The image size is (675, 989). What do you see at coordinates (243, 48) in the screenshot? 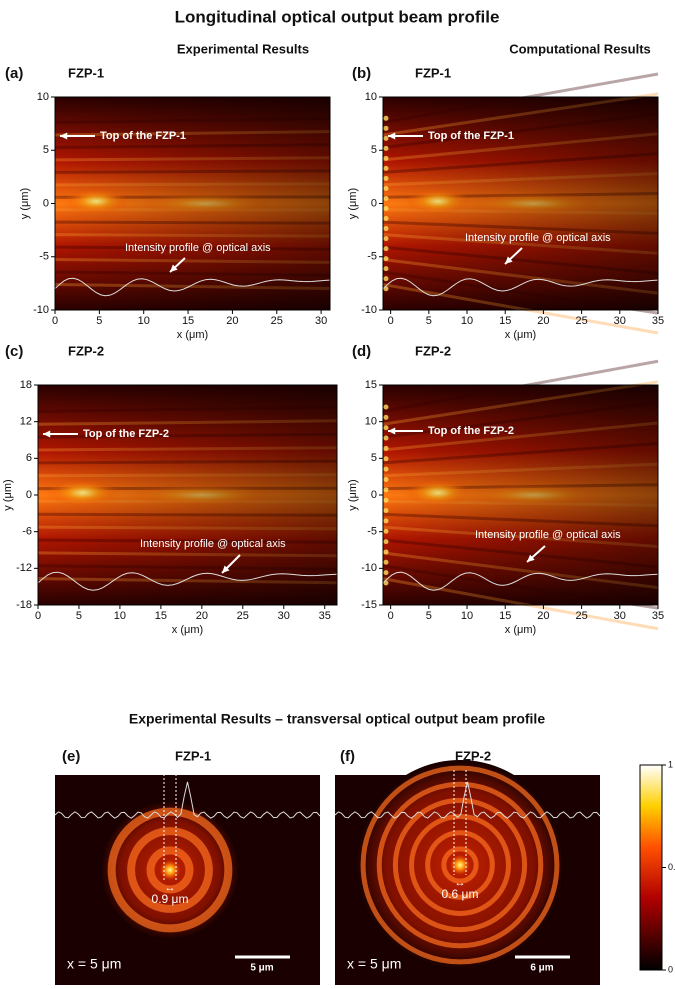
I see `column-heading: Experimental Results` at bounding box center [243, 48].